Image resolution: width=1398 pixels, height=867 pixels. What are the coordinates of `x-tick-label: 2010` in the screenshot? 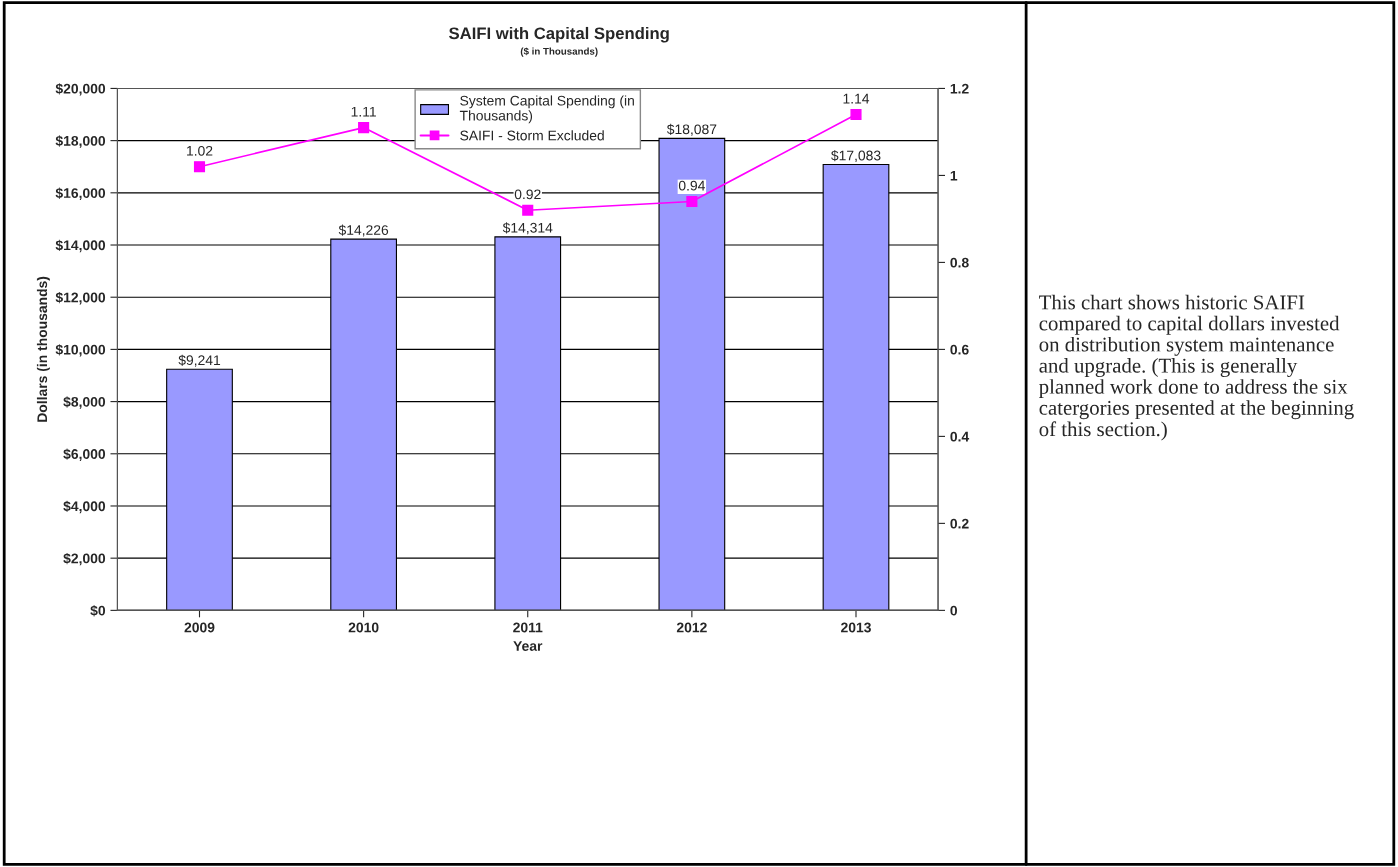 It's located at (363, 627).